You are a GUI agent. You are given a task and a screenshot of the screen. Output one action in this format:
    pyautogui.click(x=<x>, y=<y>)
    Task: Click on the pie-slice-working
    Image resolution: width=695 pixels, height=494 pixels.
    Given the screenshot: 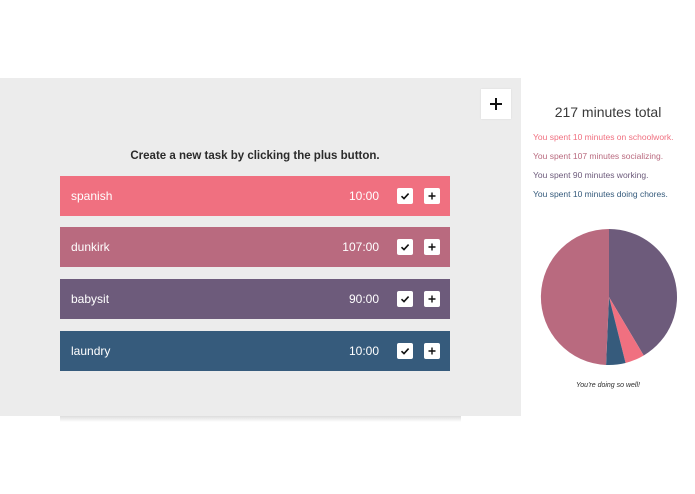 What is the action you would take?
    pyautogui.click(x=643, y=292)
    